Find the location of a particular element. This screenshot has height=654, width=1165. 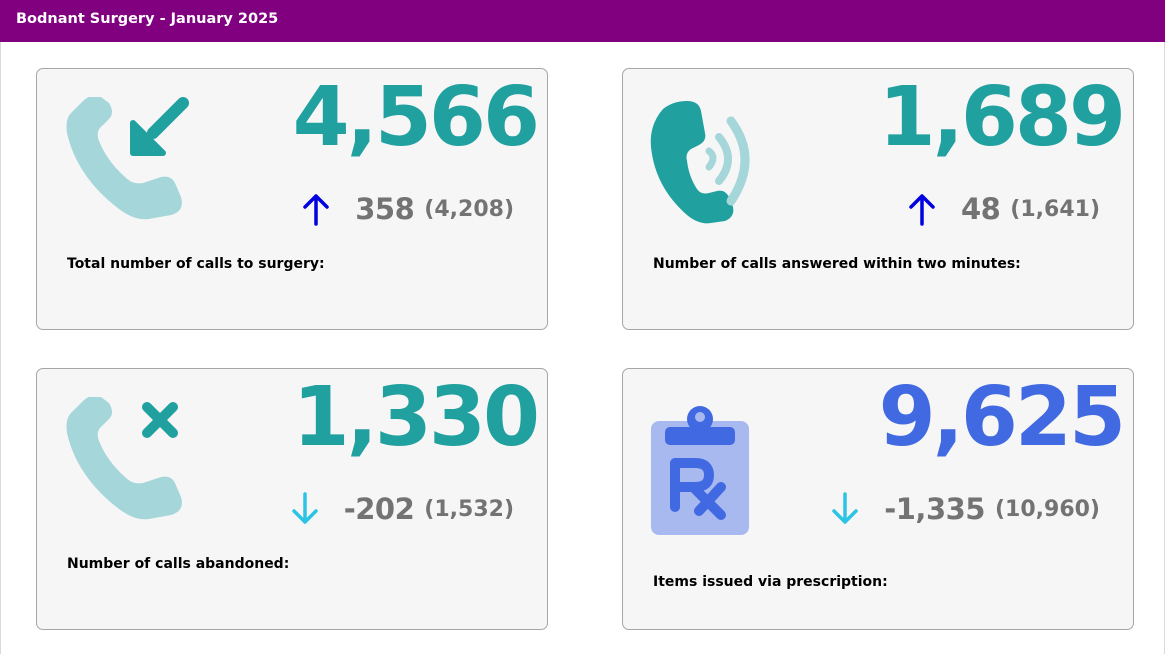

answered-calls-change: 48 is located at coordinates (980, 209).